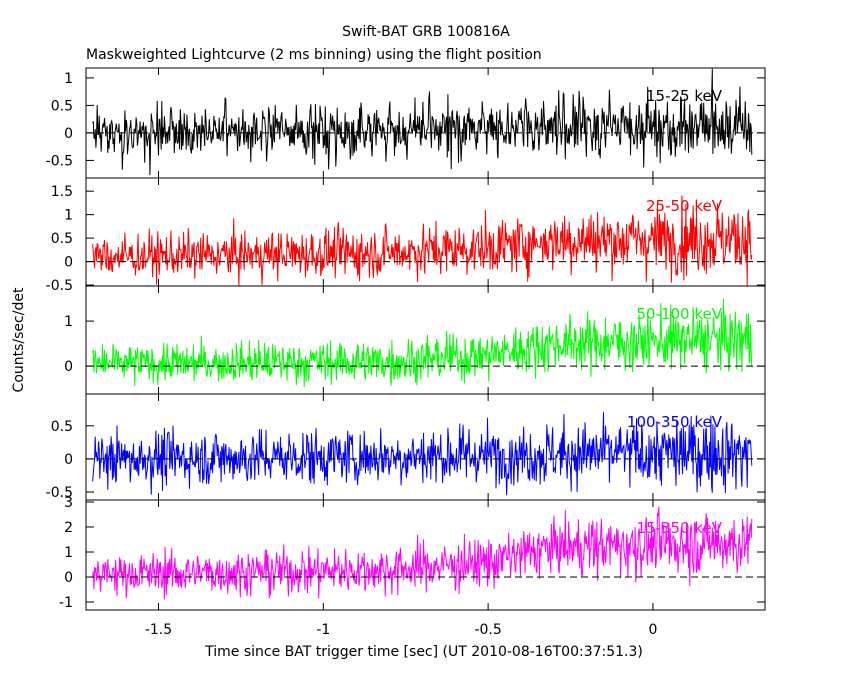  I want to click on series-label: 50-100 keV, so click(679, 314).